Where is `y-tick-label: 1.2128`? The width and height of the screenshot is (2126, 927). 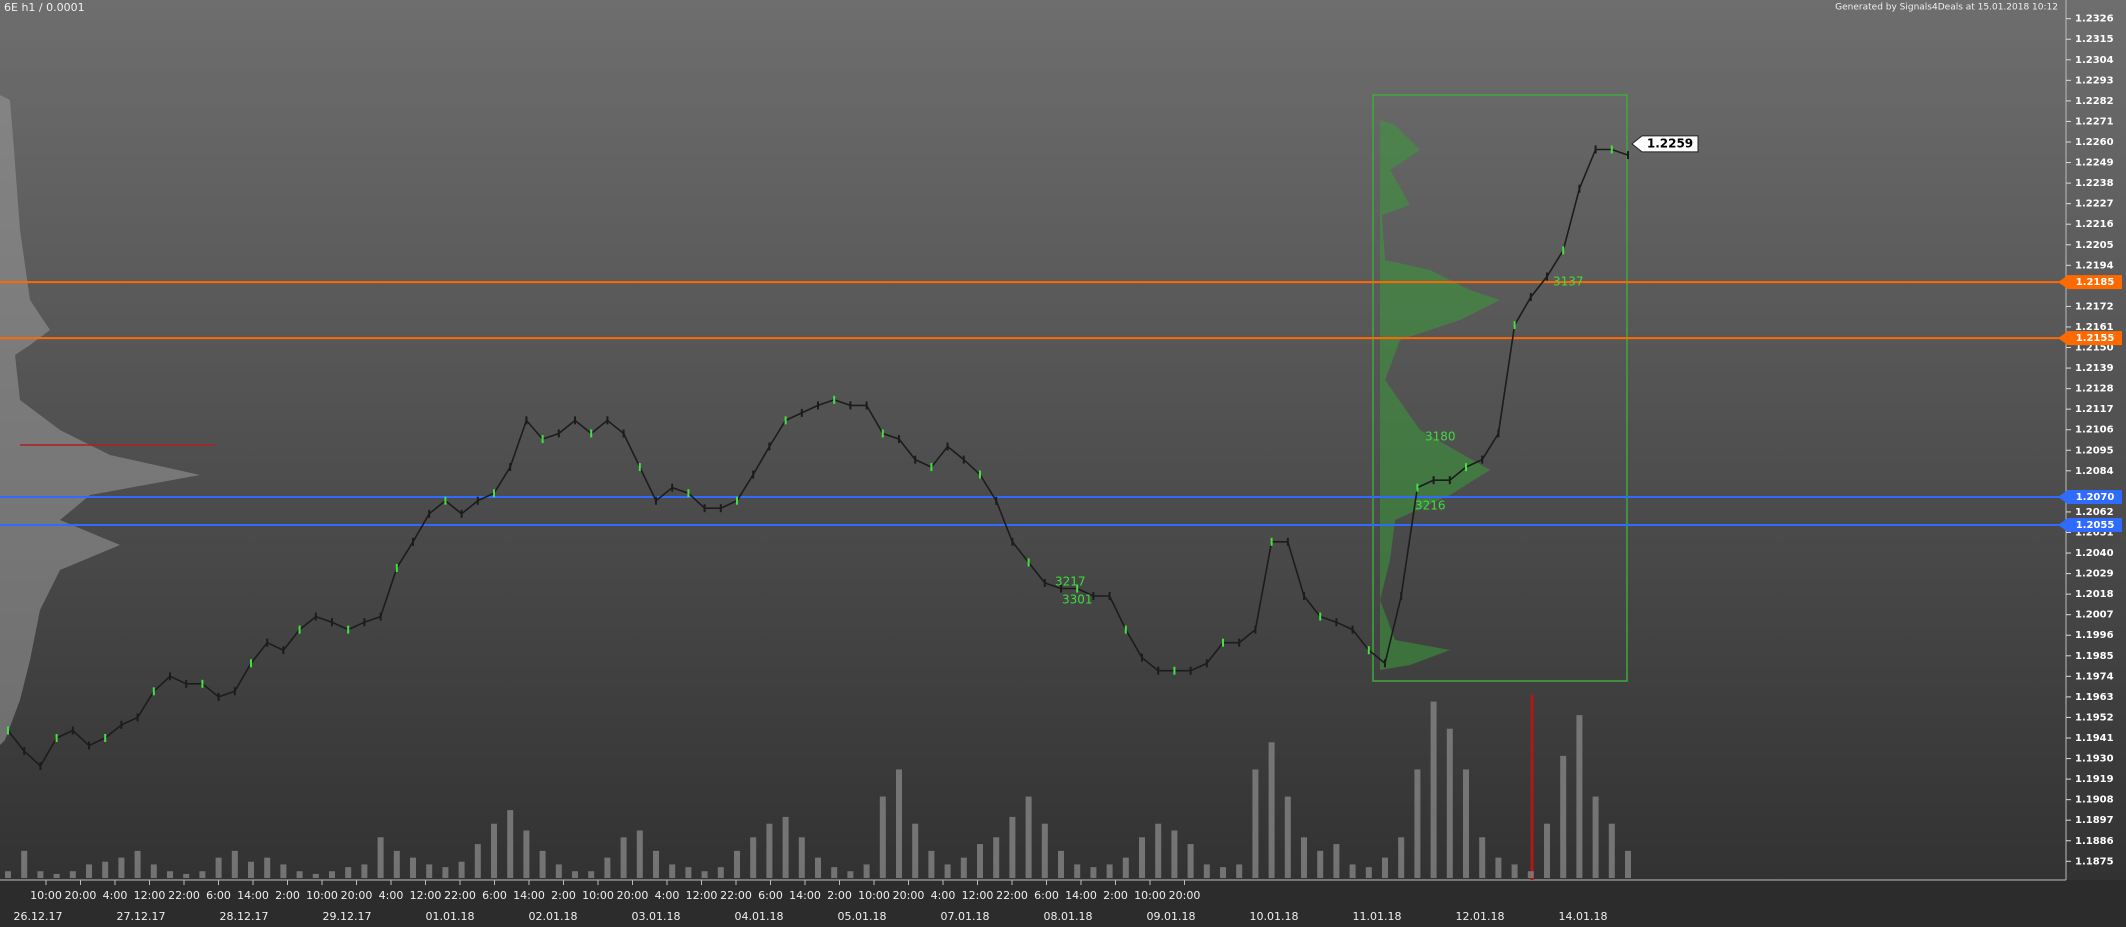
y-tick-label: 1.2128 is located at coordinates (2094, 389).